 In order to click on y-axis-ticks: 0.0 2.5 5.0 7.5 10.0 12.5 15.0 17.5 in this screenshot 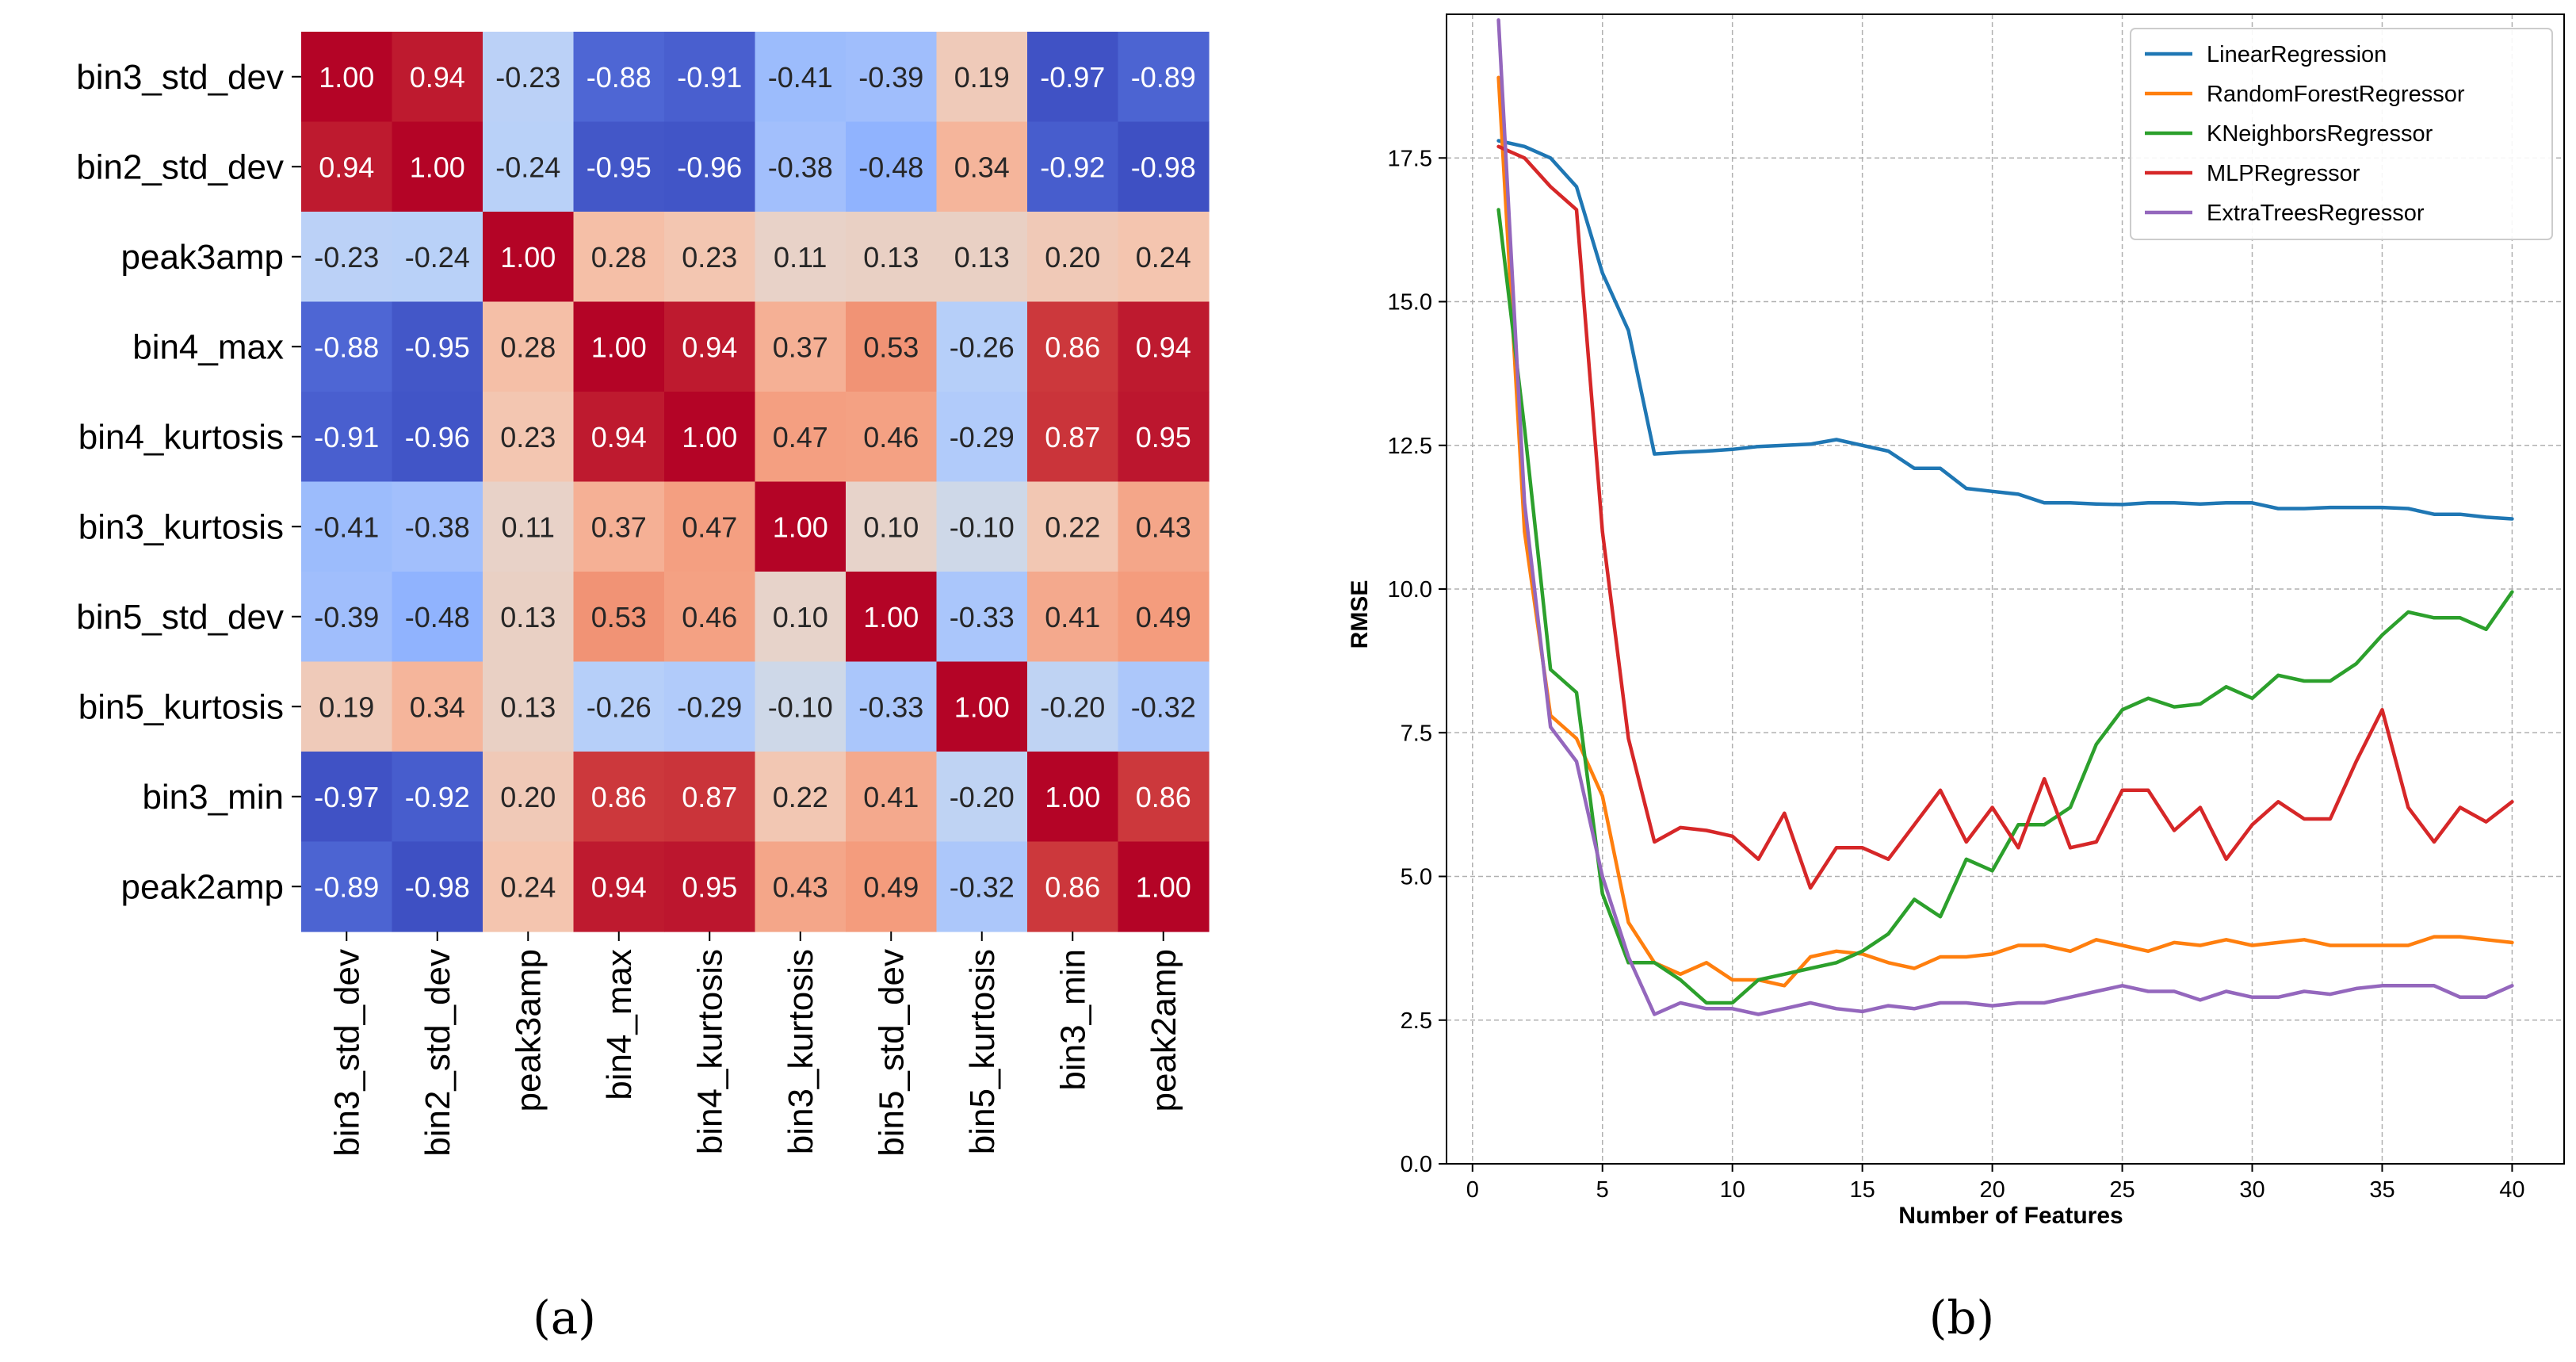, I will do `click(1417, 661)`.